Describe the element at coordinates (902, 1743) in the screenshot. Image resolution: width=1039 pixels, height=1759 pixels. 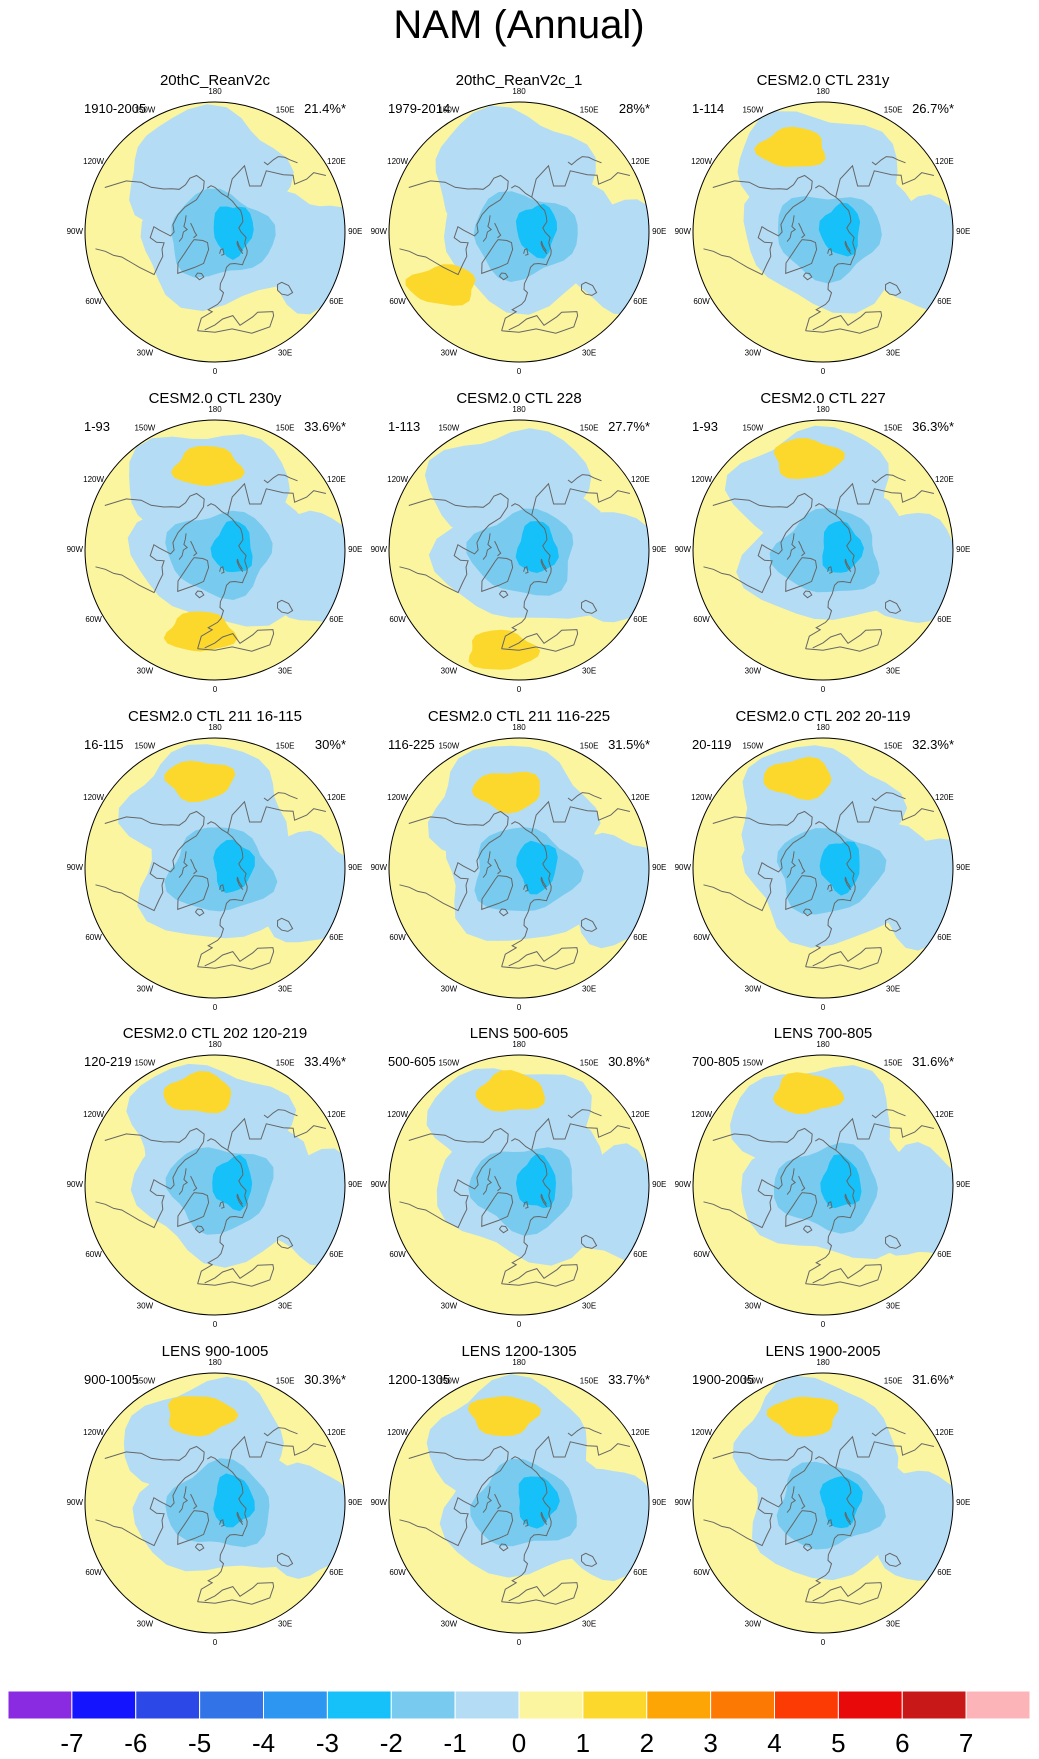
I see `colorbar-label: 6` at that location.